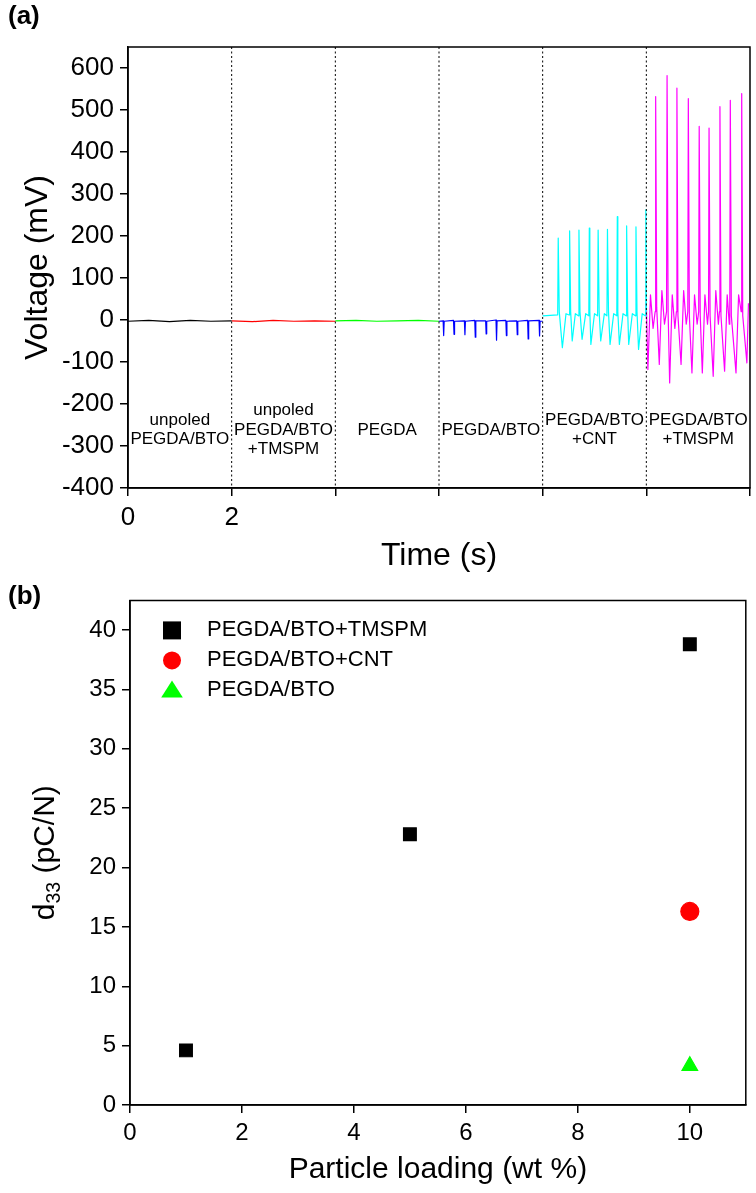 The width and height of the screenshot is (756, 1193). Describe the element at coordinates (466, 1132) in the screenshot. I see `x-tick-label: 6` at that location.